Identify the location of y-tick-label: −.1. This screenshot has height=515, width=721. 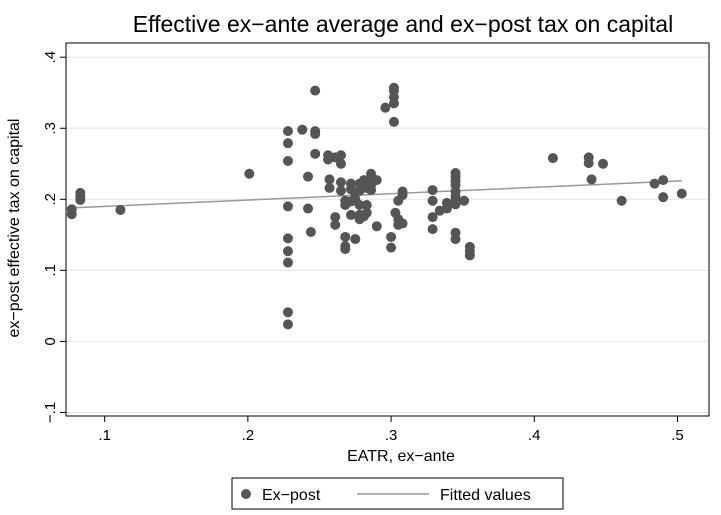
(50, 412).